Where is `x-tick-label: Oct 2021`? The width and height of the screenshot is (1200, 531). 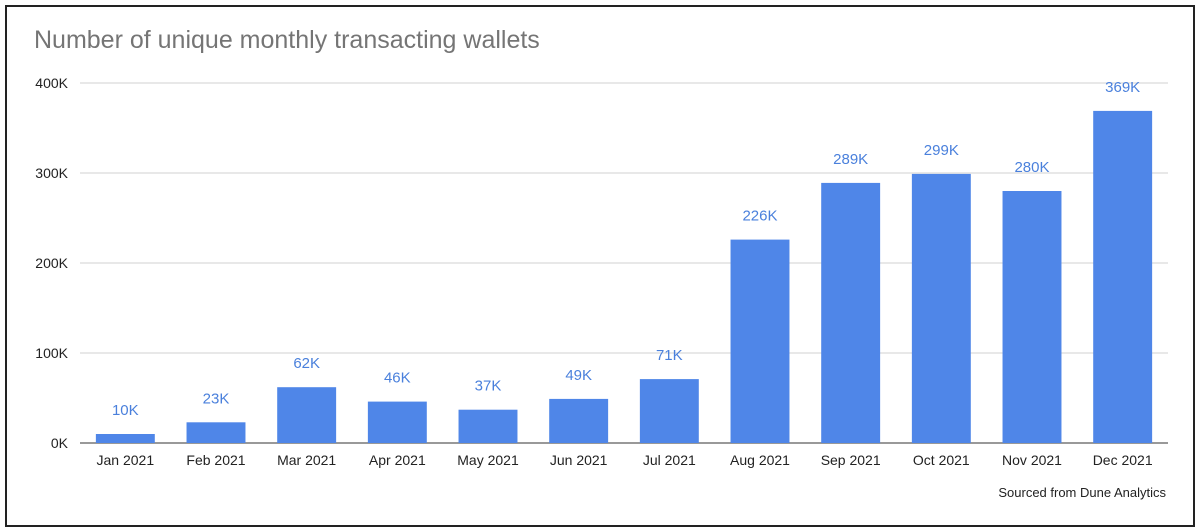 x-tick-label: Oct 2021 is located at coordinates (941, 460).